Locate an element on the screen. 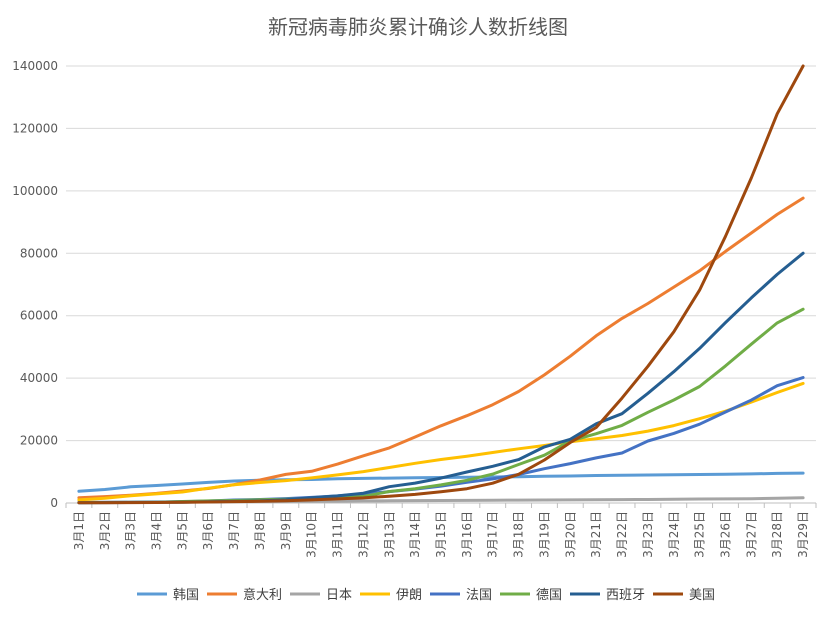 The image size is (836, 617). legend-item: 法国 is located at coordinates (461, 595).